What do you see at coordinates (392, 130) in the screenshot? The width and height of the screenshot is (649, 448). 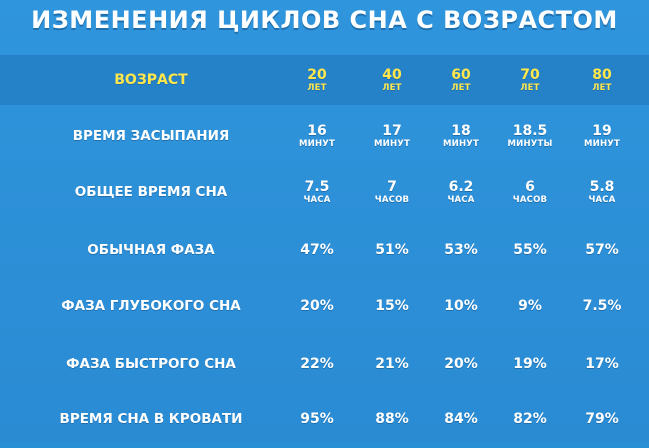 I see `cell-value: 17` at bounding box center [392, 130].